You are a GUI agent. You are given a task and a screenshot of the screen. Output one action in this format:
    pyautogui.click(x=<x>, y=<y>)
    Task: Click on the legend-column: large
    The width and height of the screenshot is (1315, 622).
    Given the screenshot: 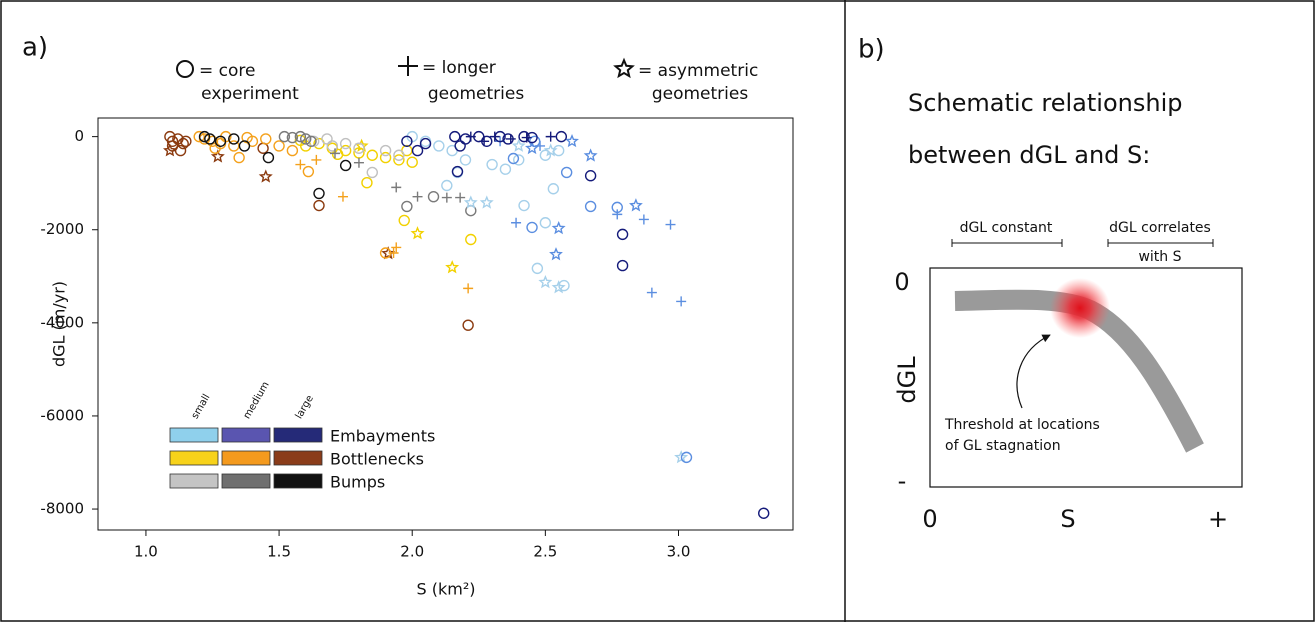 What is the action you would take?
    pyautogui.click(x=305, y=407)
    